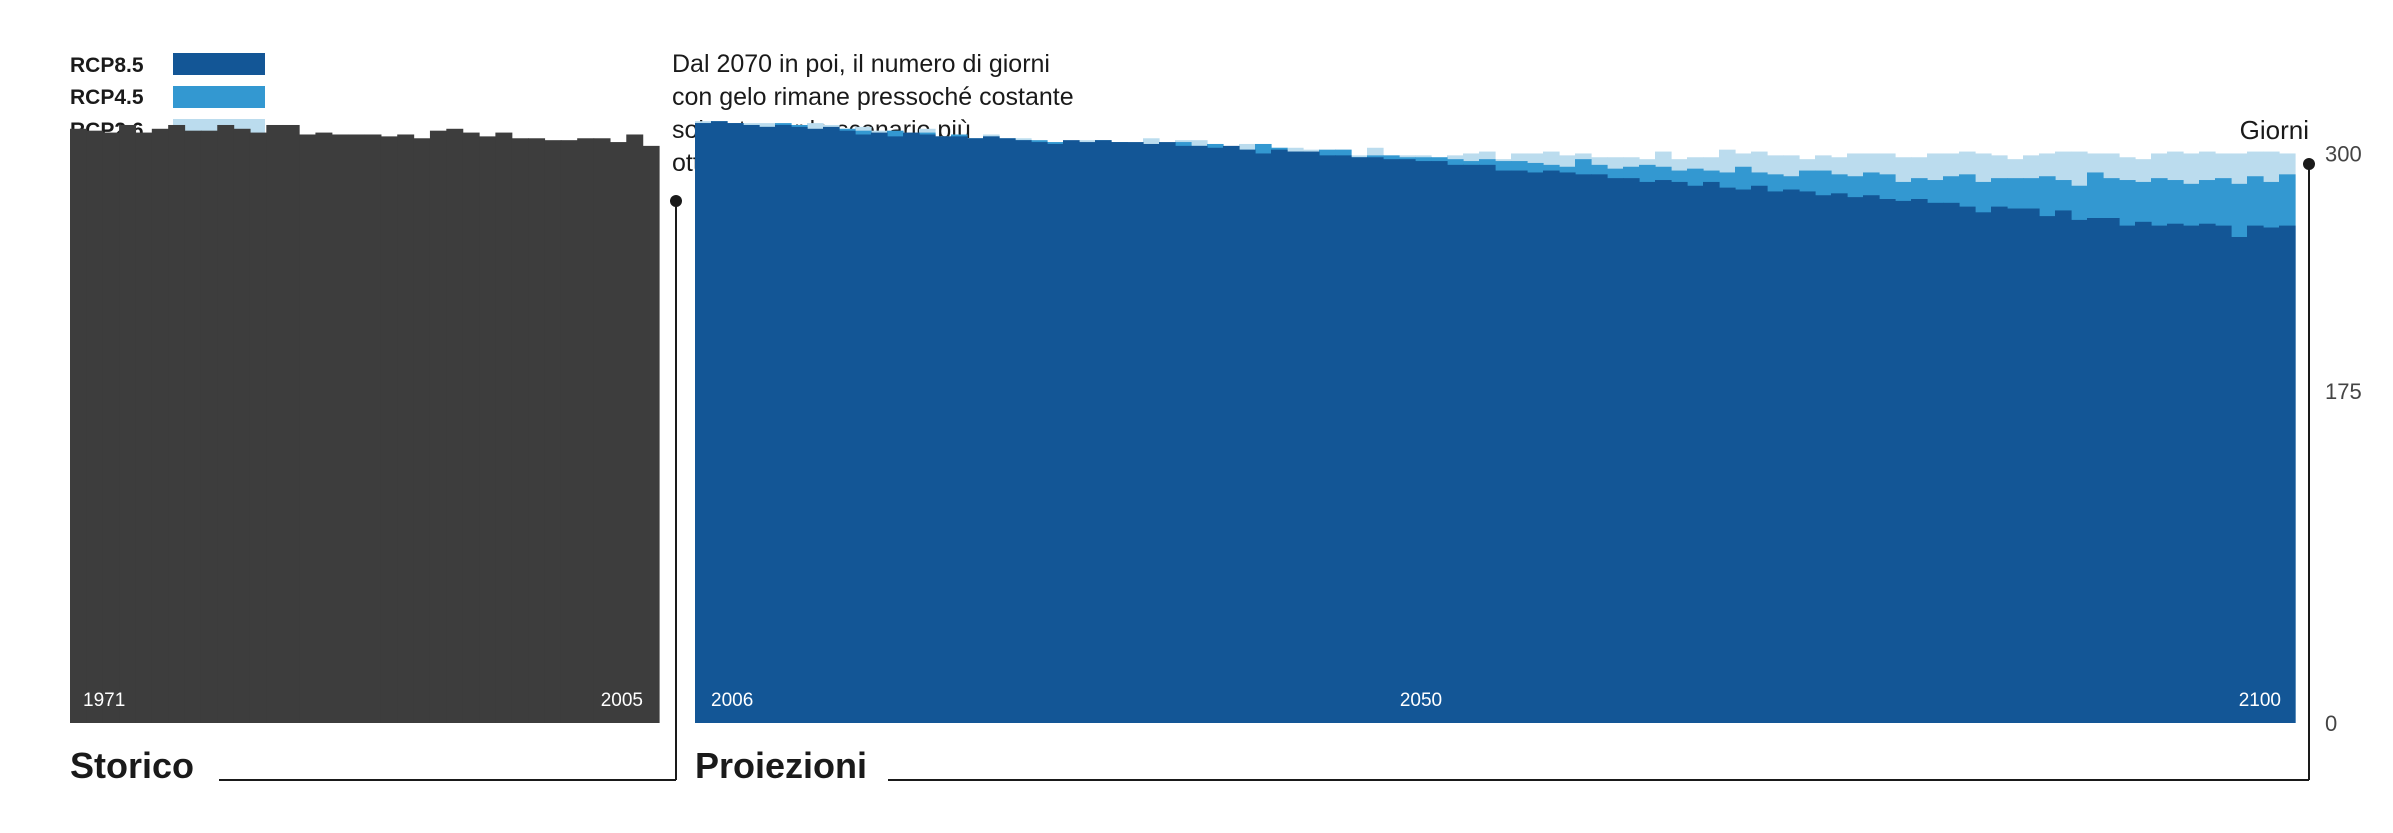 This screenshot has width=2393, height=833. I want to click on y-tick-label: 175, so click(2343, 391).